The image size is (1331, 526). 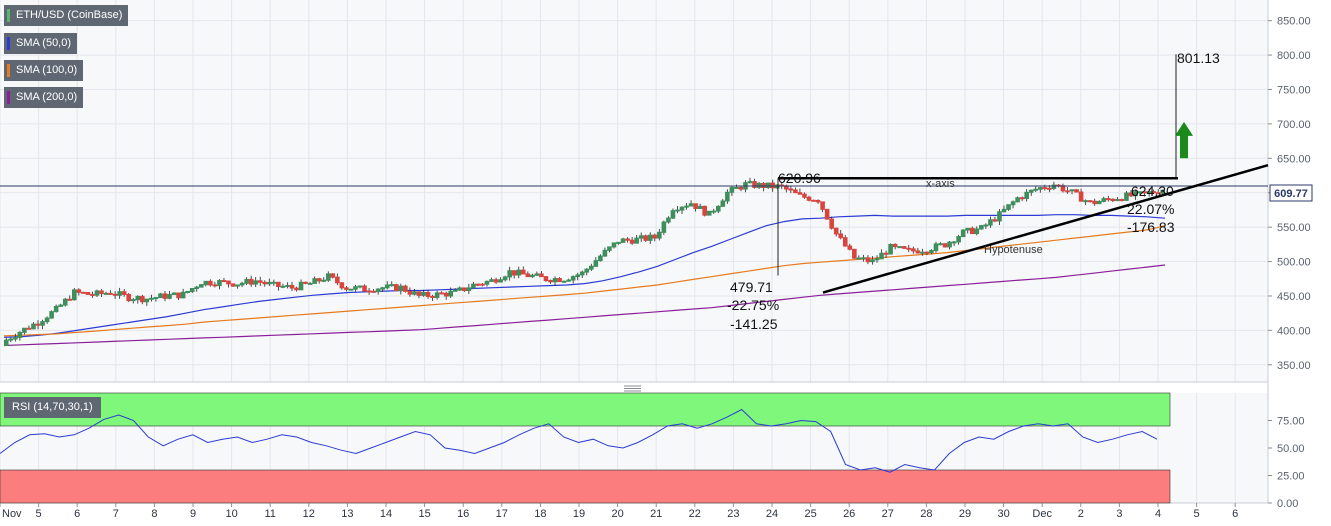 What do you see at coordinates (1081, 514) in the screenshot?
I see `time-tick-label: 2` at bounding box center [1081, 514].